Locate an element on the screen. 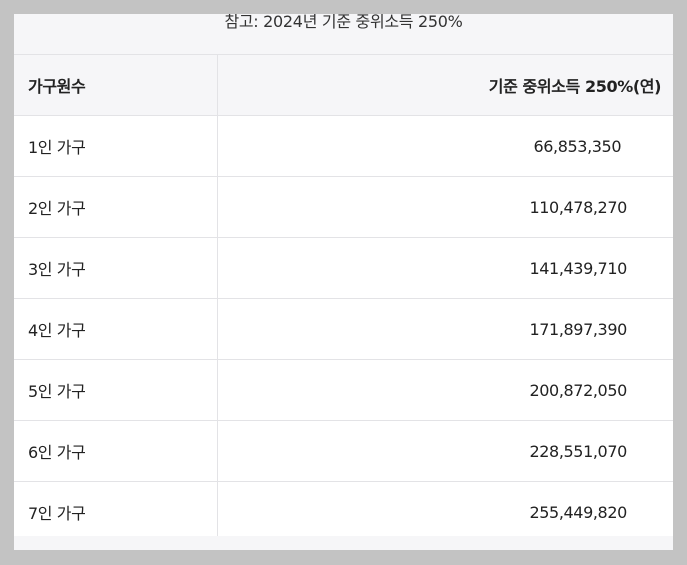 Image resolution: width=687 pixels, height=565 pixels. household-size-cell: 2인 가구 is located at coordinates (116, 207).